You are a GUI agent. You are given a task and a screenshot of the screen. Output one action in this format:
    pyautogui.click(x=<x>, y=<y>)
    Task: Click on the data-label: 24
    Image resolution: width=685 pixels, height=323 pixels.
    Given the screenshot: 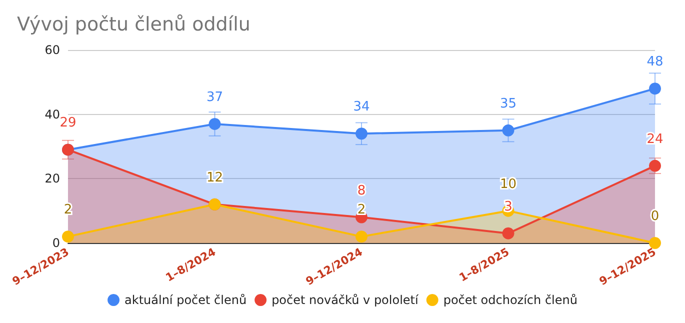 What is the action you would take?
    pyautogui.click(x=655, y=139)
    